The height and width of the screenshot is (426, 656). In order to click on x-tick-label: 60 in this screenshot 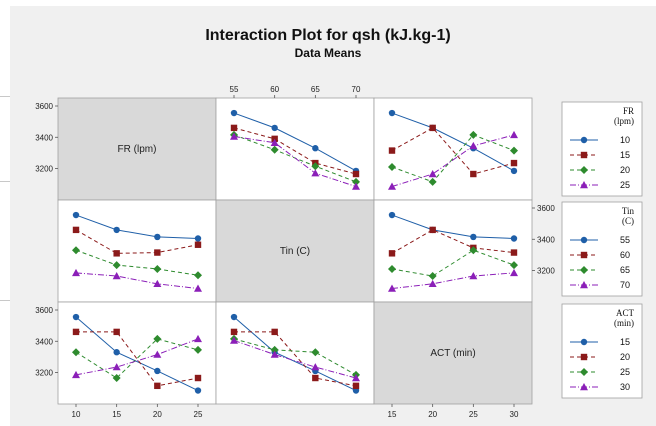, I will do `click(274, 89)`.